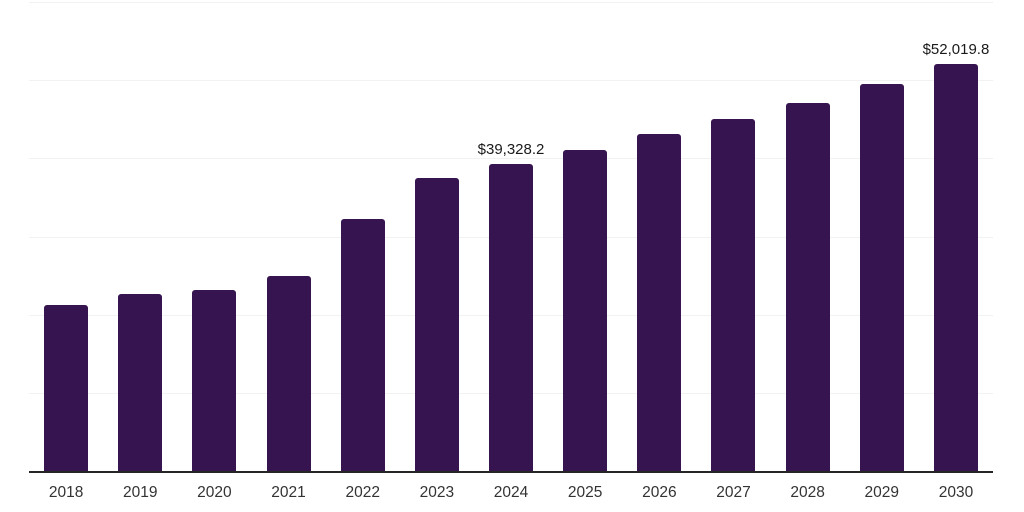  What do you see at coordinates (214, 380) in the screenshot?
I see `bar-2020` at bounding box center [214, 380].